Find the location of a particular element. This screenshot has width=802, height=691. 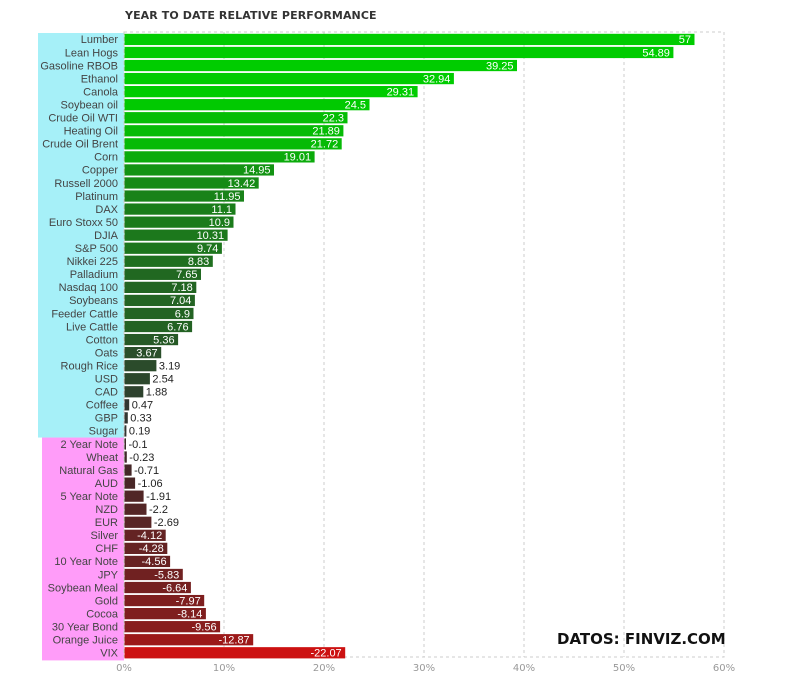

category-label: Oats is located at coordinates (107, 353).